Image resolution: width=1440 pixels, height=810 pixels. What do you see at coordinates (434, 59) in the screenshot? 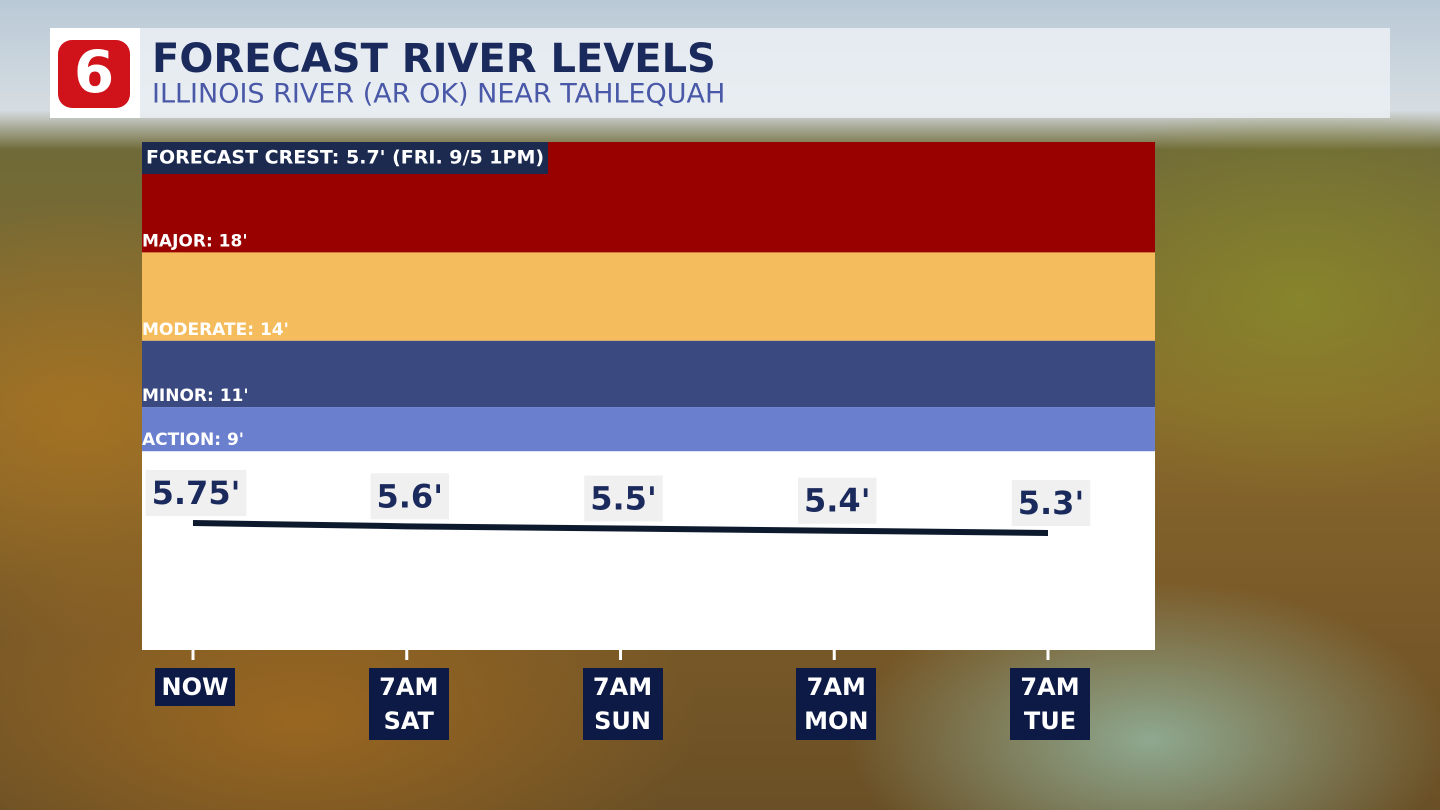
I see `chart-title: FORECAST RIVER LEVELS` at bounding box center [434, 59].